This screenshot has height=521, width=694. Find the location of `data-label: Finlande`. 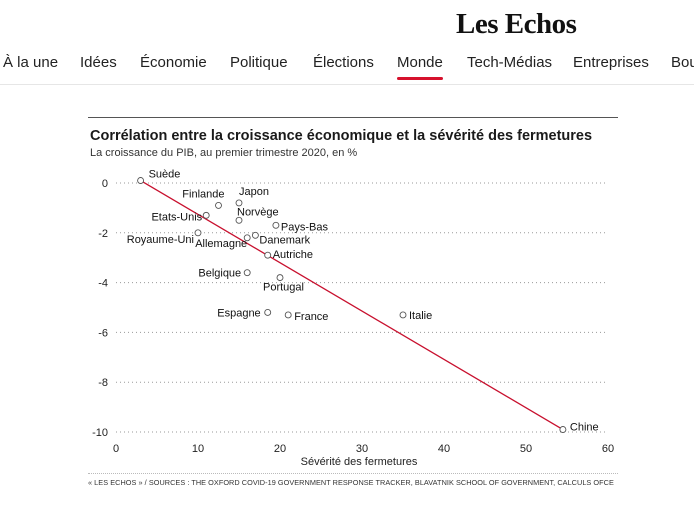

data-label: Finlande is located at coordinates (203, 194).